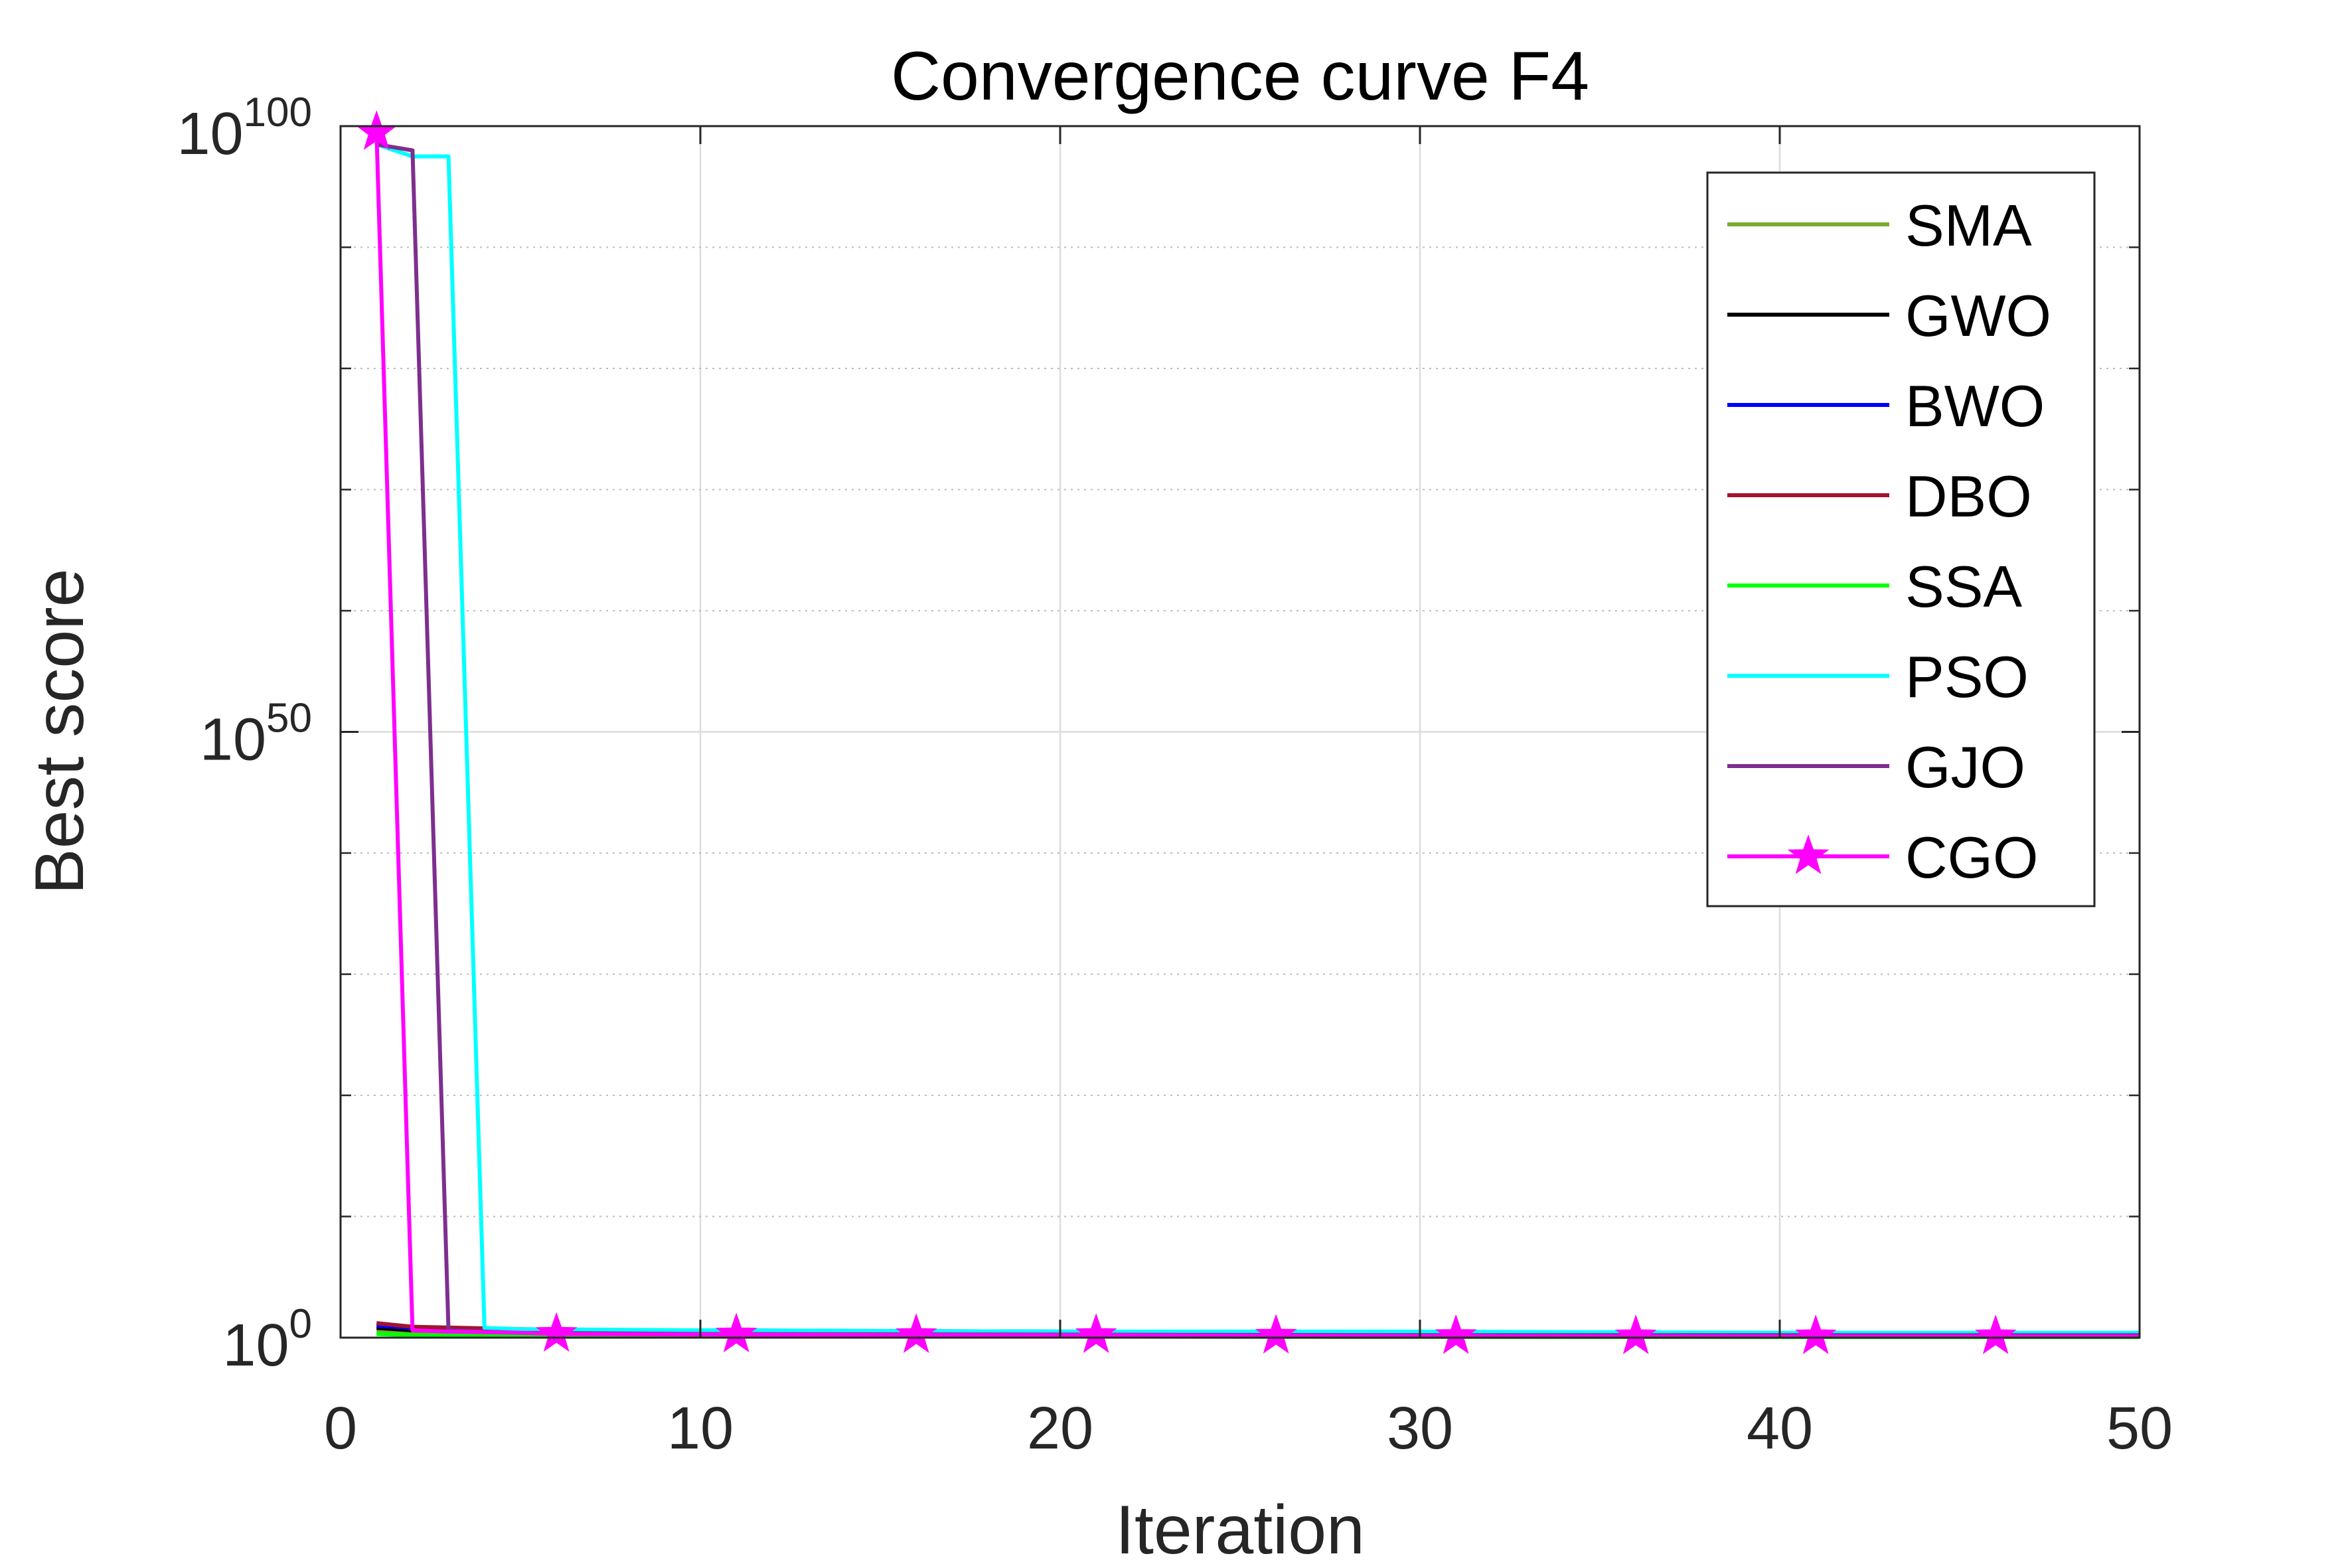  I want to click on legend-label: SMA, so click(1969, 225).